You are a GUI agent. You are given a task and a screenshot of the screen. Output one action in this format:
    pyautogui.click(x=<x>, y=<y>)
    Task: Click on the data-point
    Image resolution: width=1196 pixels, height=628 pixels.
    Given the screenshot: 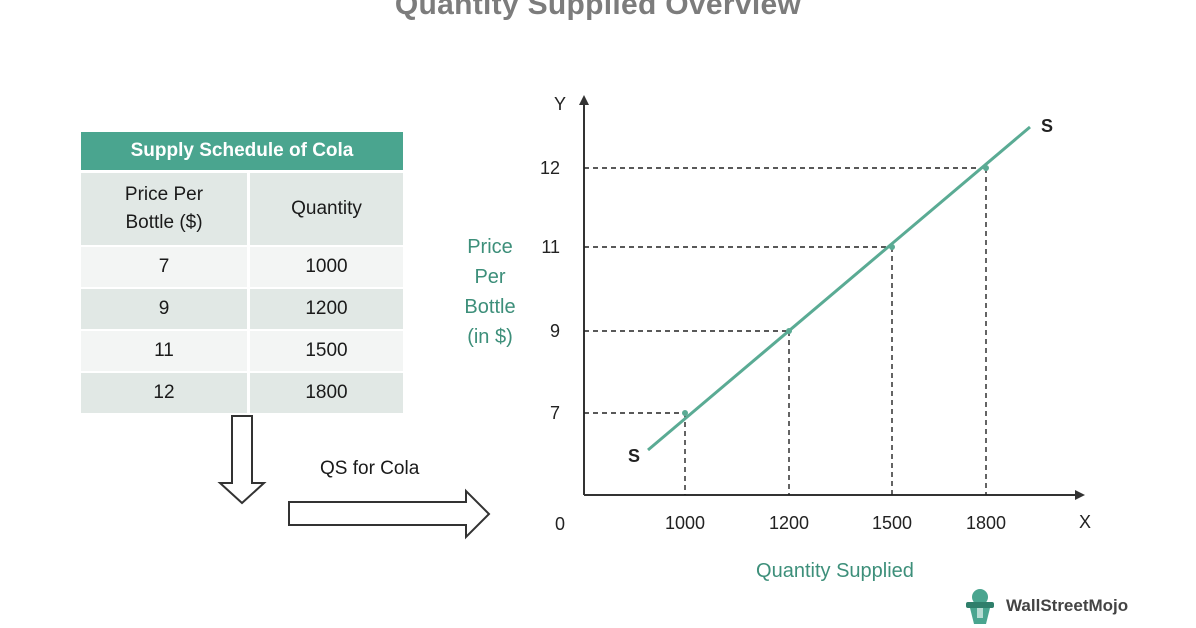 What is the action you would take?
    pyautogui.click(x=685, y=413)
    